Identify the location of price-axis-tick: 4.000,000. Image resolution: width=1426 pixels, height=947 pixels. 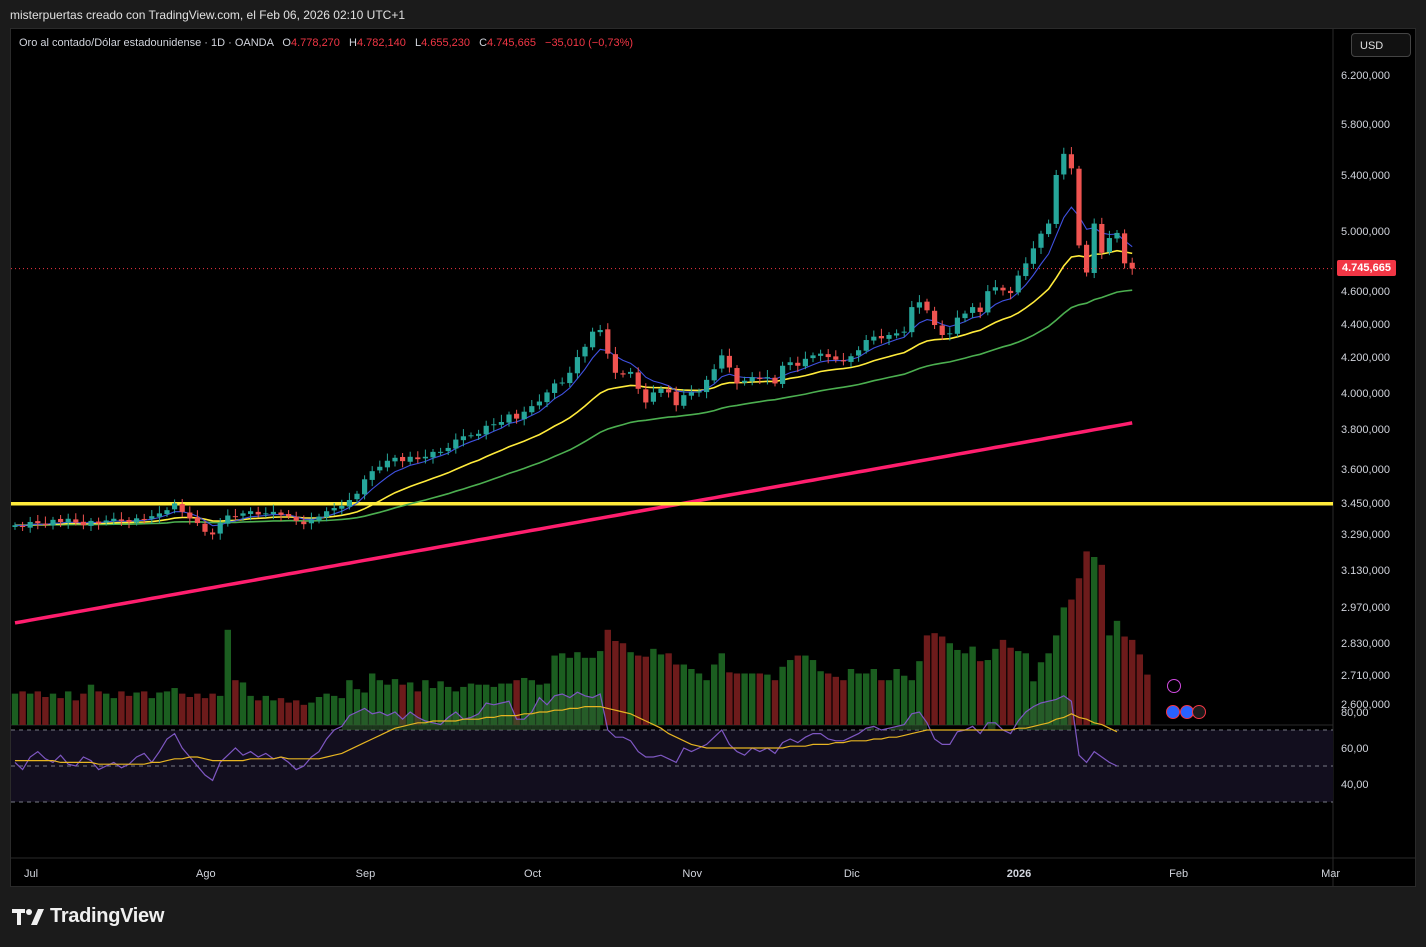
(1365, 394).